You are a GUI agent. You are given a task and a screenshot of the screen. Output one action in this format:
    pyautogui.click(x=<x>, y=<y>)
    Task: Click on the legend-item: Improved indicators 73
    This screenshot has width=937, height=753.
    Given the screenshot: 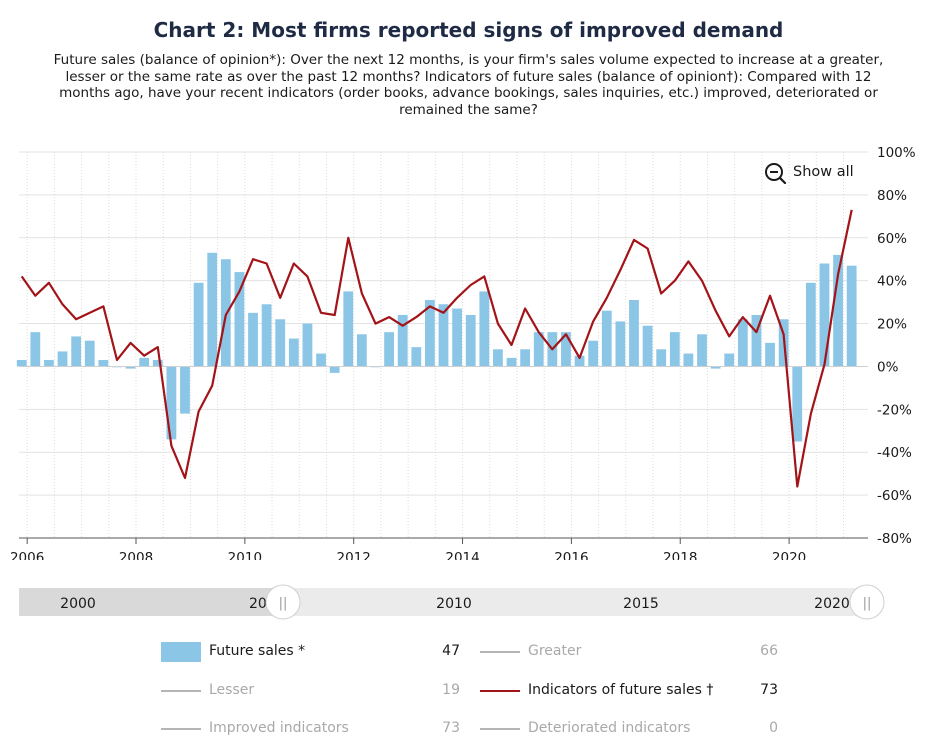 What is the action you would take?
    pyautogui.click(x=310, y=729)
    